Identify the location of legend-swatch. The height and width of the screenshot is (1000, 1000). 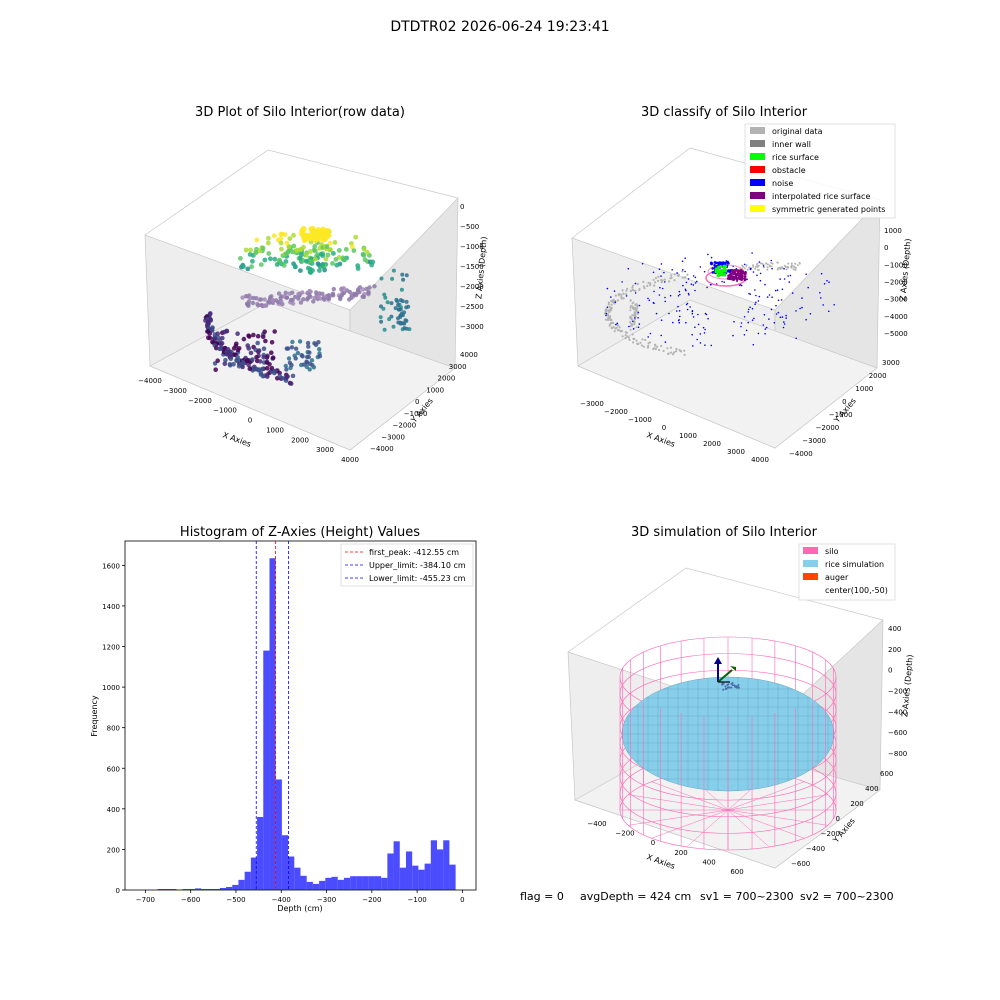
(757, 130).